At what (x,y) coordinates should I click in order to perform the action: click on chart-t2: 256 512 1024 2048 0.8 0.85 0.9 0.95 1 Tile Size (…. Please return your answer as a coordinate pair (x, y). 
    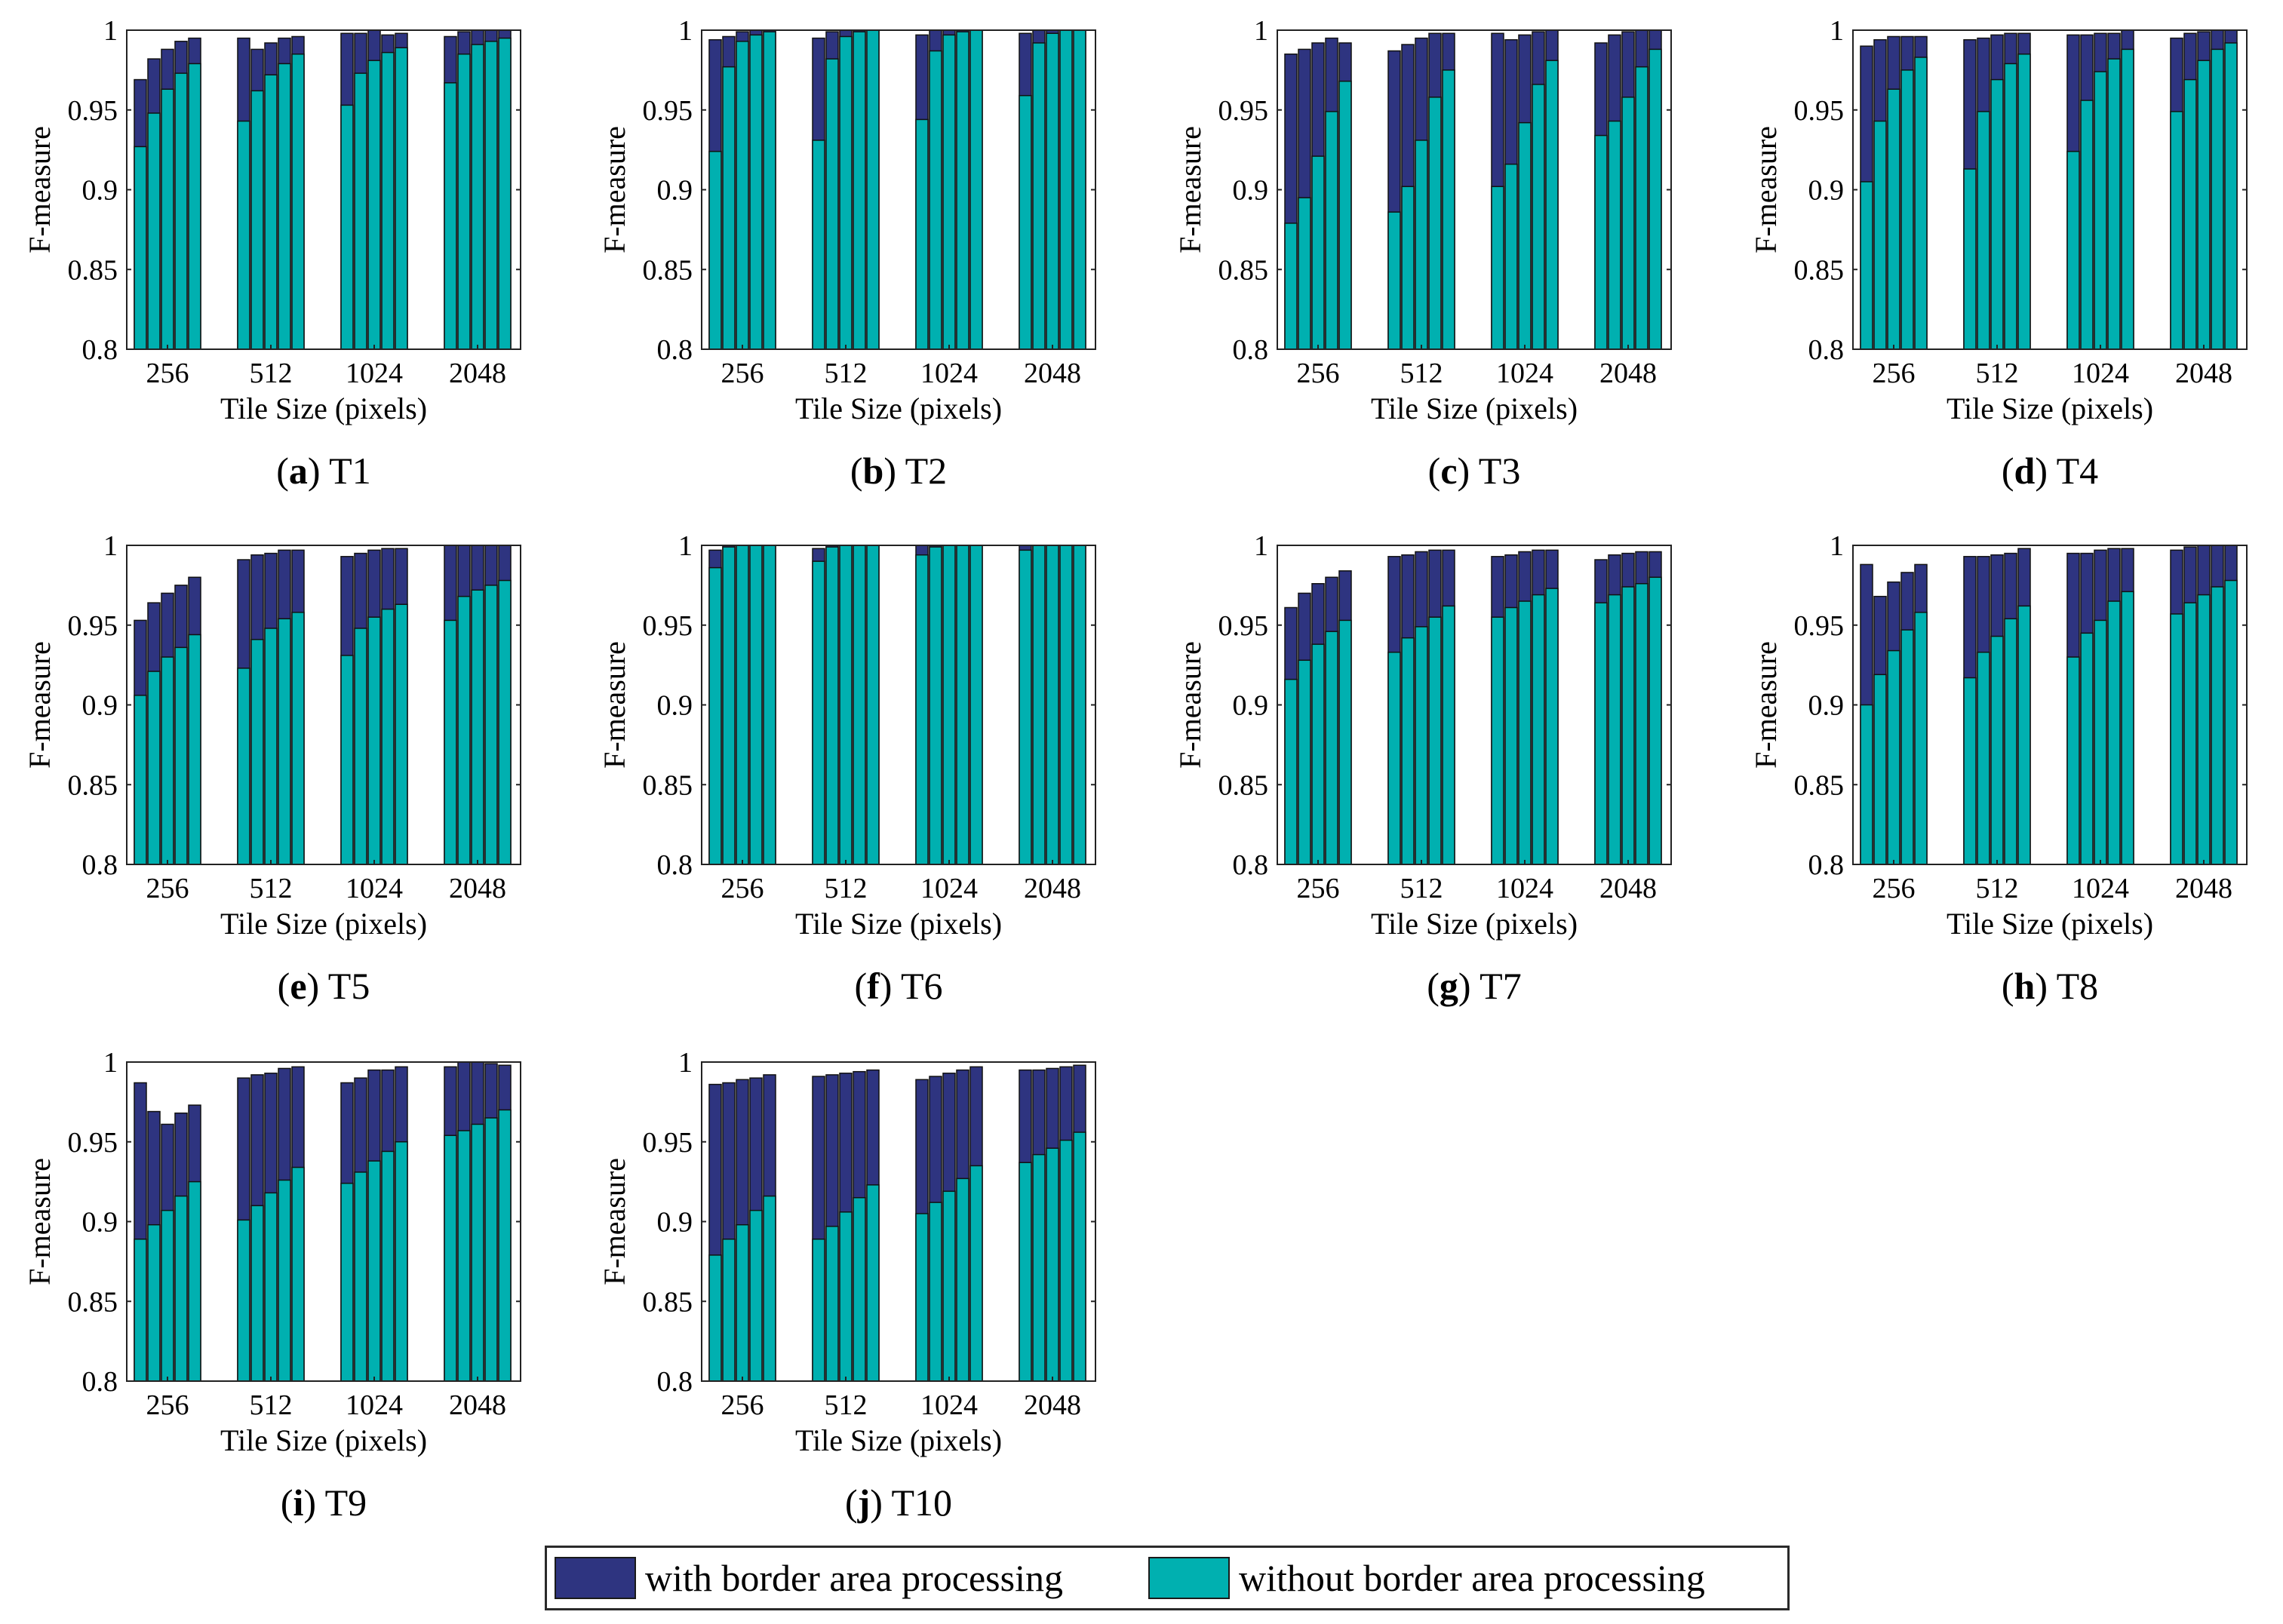
    Looking at the image, I should click on (847, 220).